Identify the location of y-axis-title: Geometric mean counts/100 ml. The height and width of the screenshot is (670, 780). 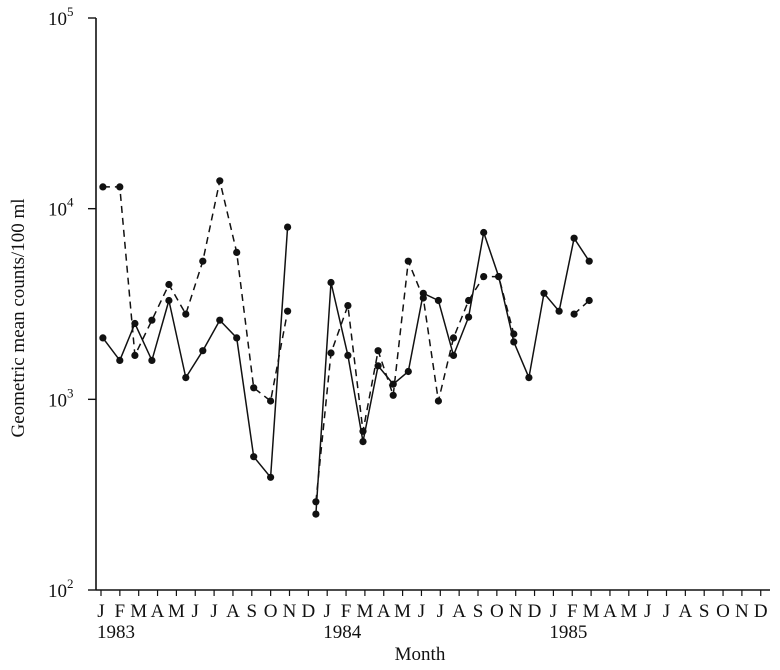
(18, 317).